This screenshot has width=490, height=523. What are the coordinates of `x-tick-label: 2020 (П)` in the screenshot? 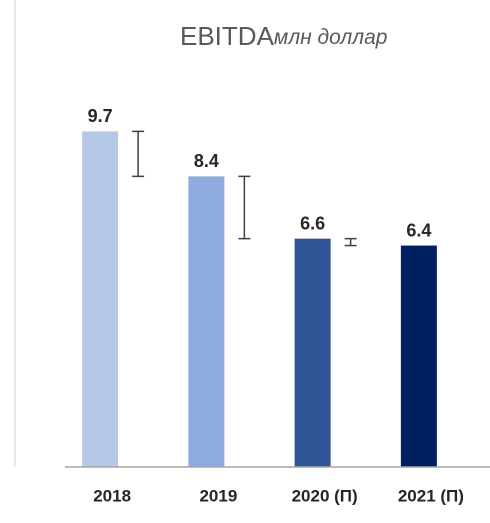 It's located at (325, 495).